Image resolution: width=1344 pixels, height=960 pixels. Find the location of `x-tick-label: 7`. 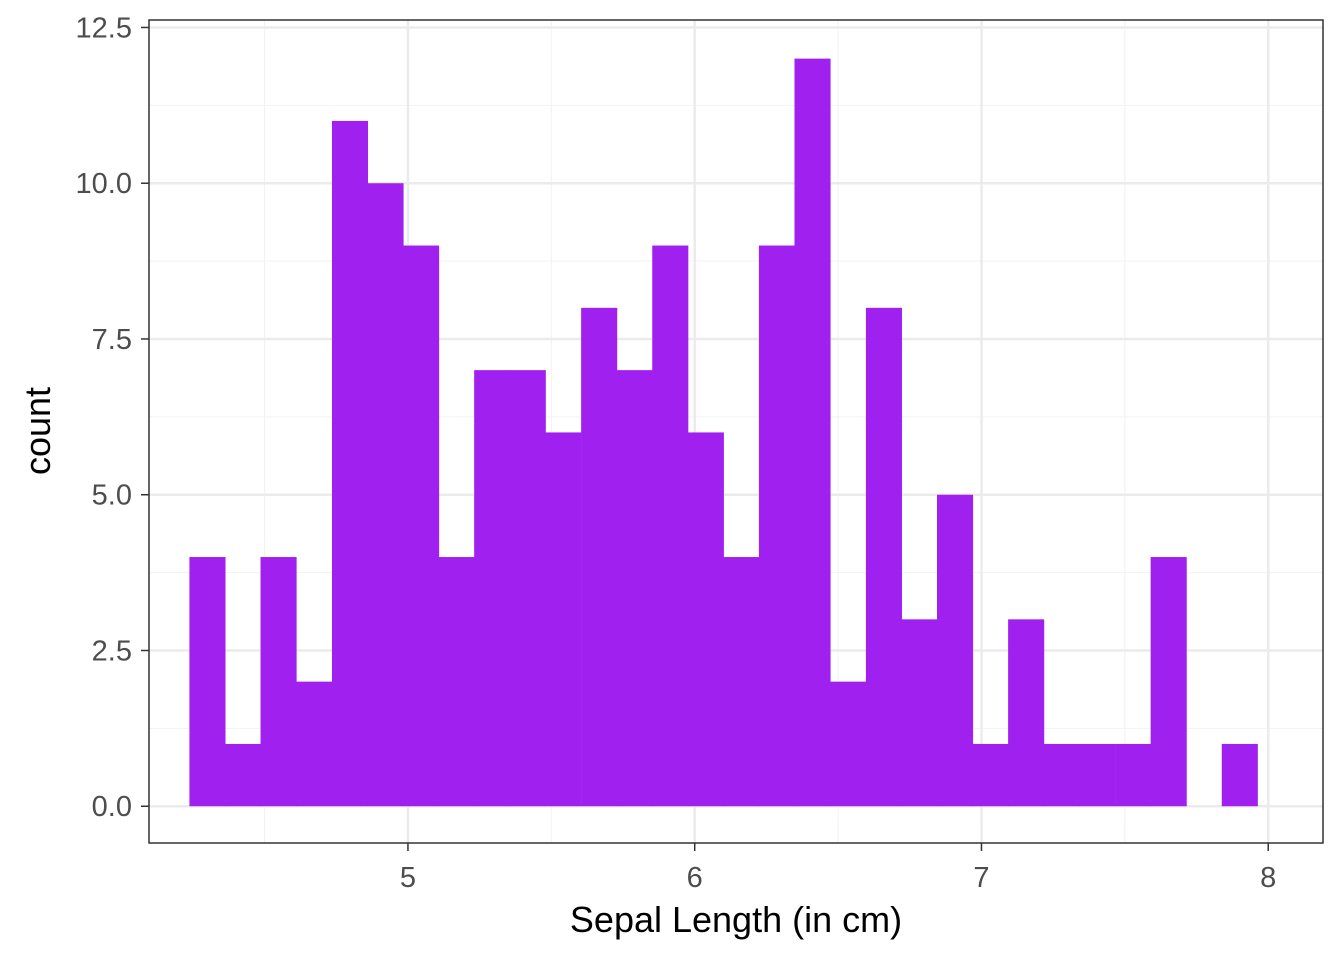

x-tick-label: 7 is located at coordinates (981, 878).